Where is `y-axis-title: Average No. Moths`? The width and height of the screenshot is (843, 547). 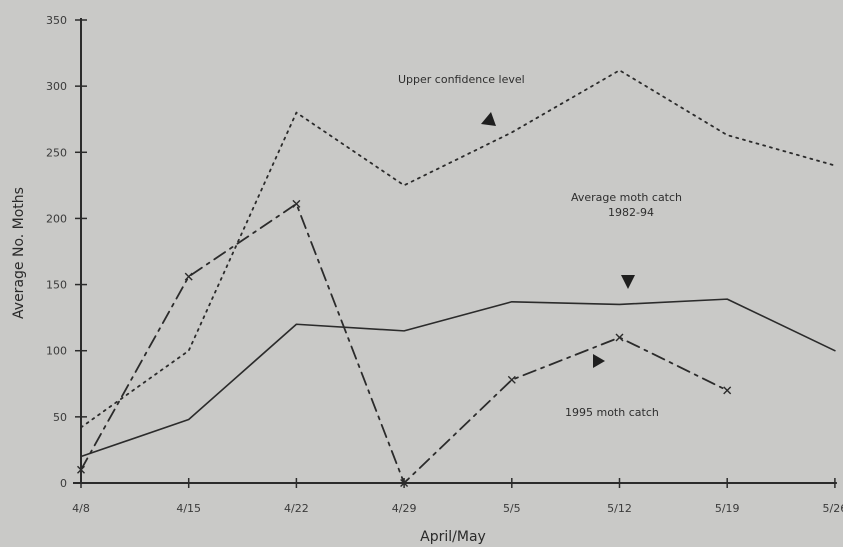
y-axis-title: Average No. Moths is located at coordinates (19, 253).